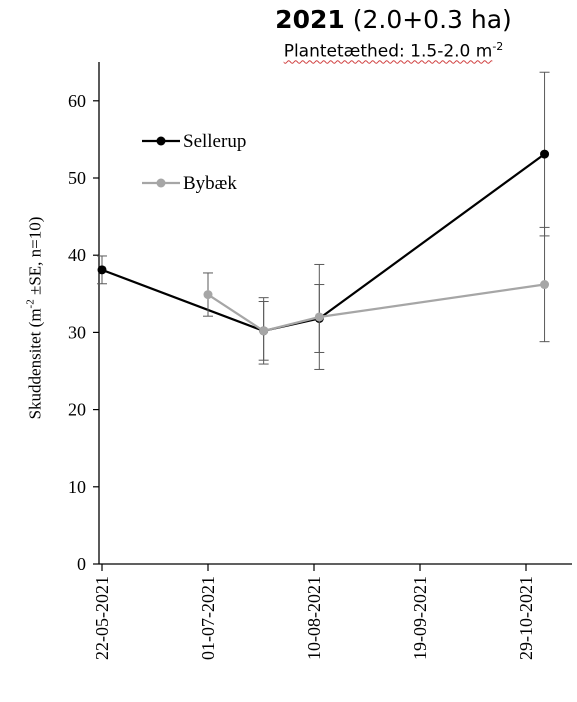  I want to click on legend-label: Bybæk, so click(210, 183).